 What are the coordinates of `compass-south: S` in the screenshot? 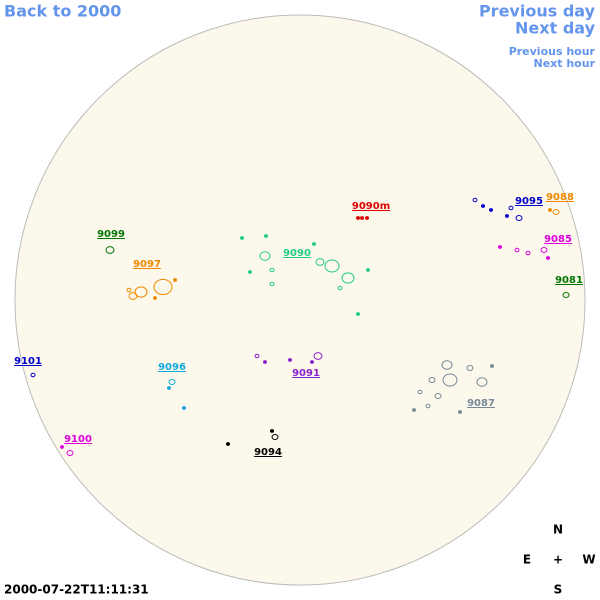 It's located at (558, 590).